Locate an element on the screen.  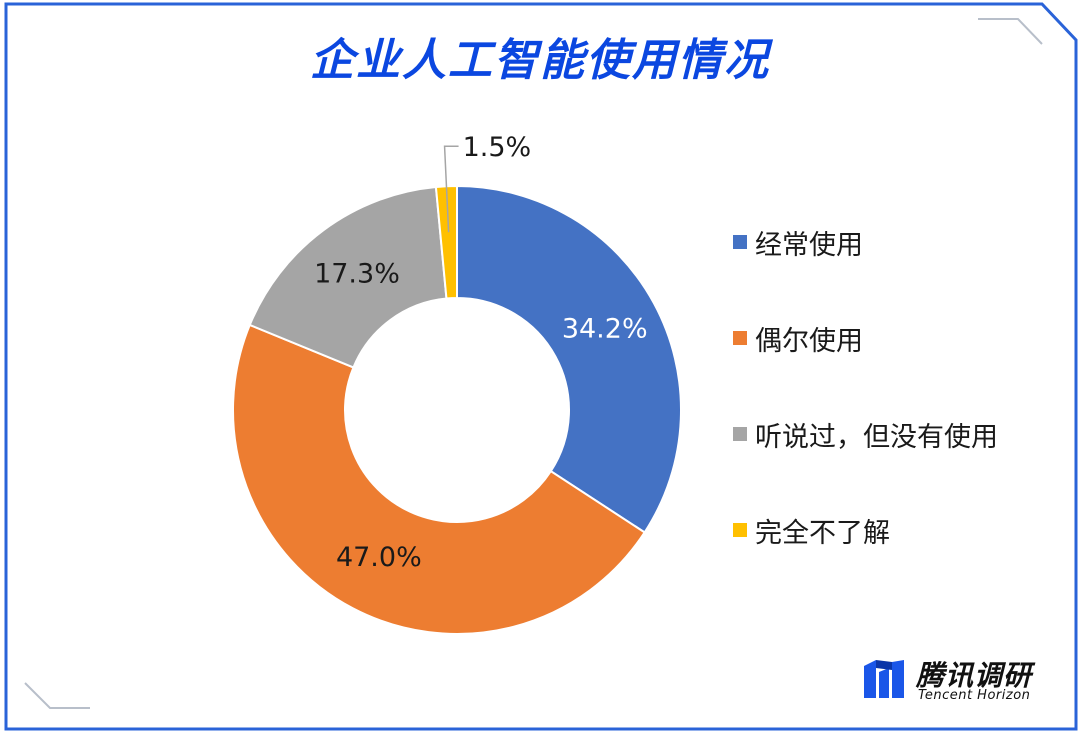
legend-item-frequent: 经常使用 is located at coordinates (865, 242).